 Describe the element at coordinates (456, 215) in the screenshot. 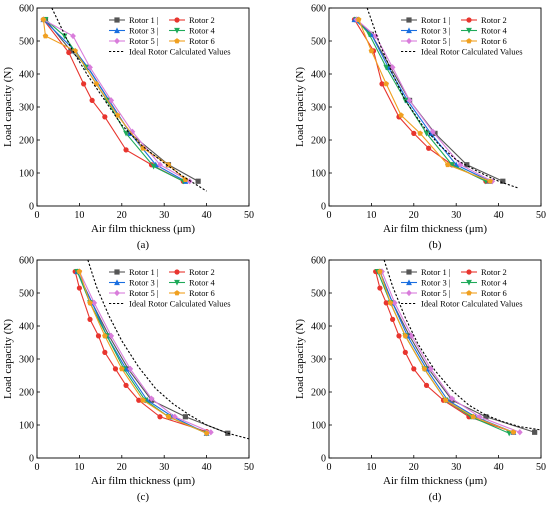

I see `x-tick-label: 30` at that location.